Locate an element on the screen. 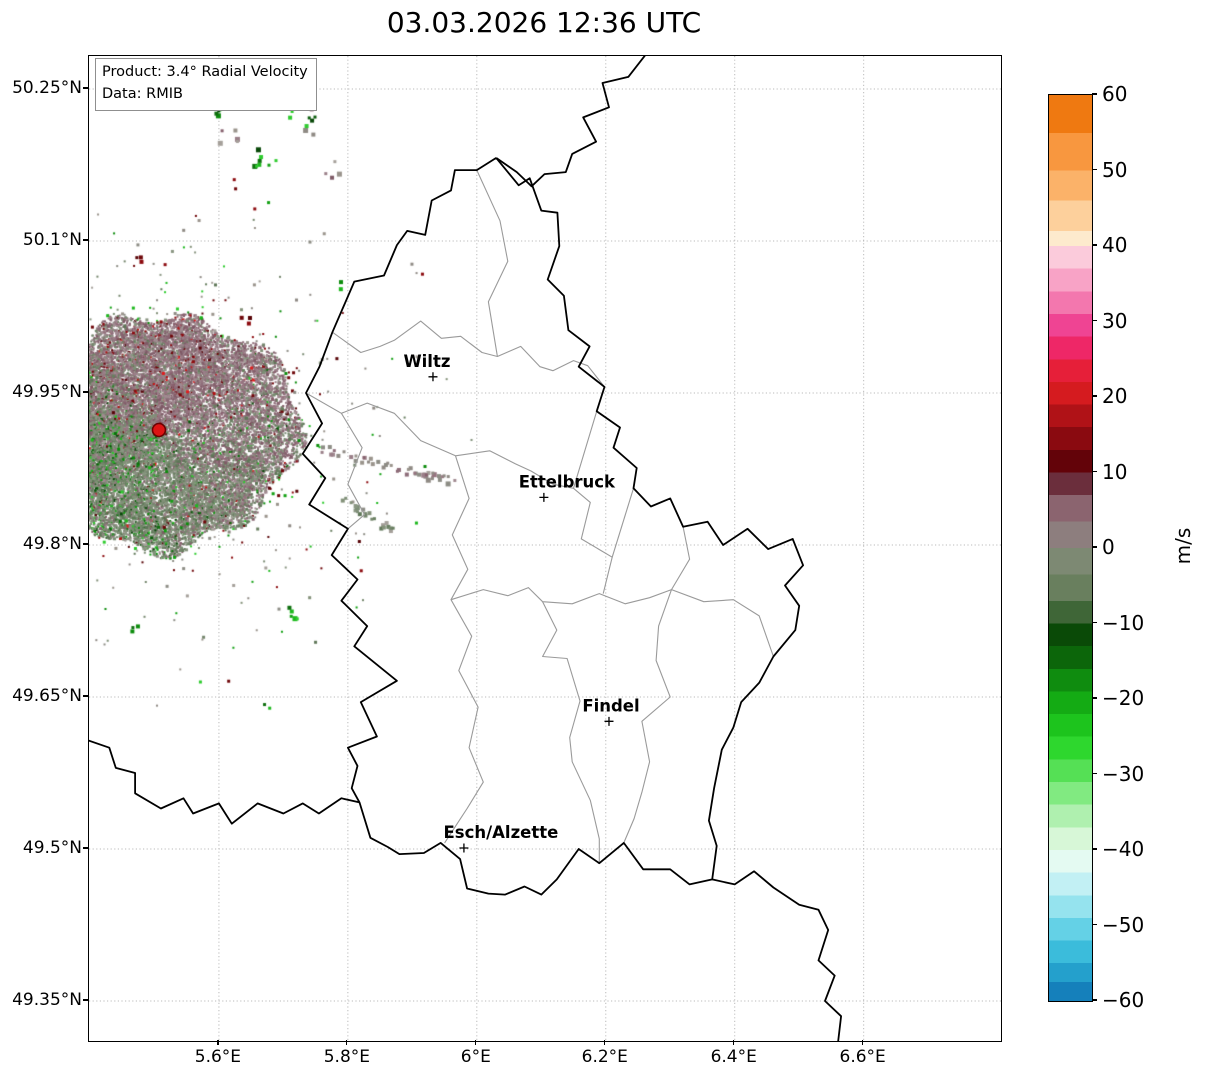  lon-tick-label: 5.8°E is located at coordinates (346, 1057).